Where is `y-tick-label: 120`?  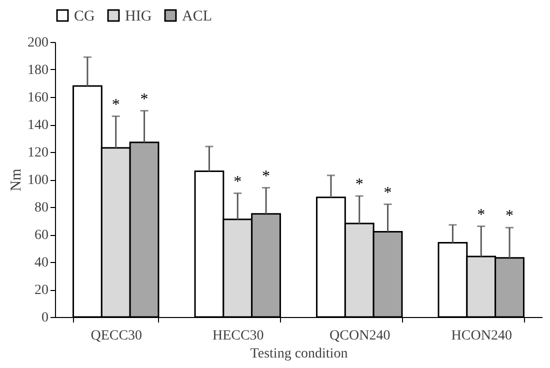
y-tick-label: 120 is located at coordinates (38, 153).